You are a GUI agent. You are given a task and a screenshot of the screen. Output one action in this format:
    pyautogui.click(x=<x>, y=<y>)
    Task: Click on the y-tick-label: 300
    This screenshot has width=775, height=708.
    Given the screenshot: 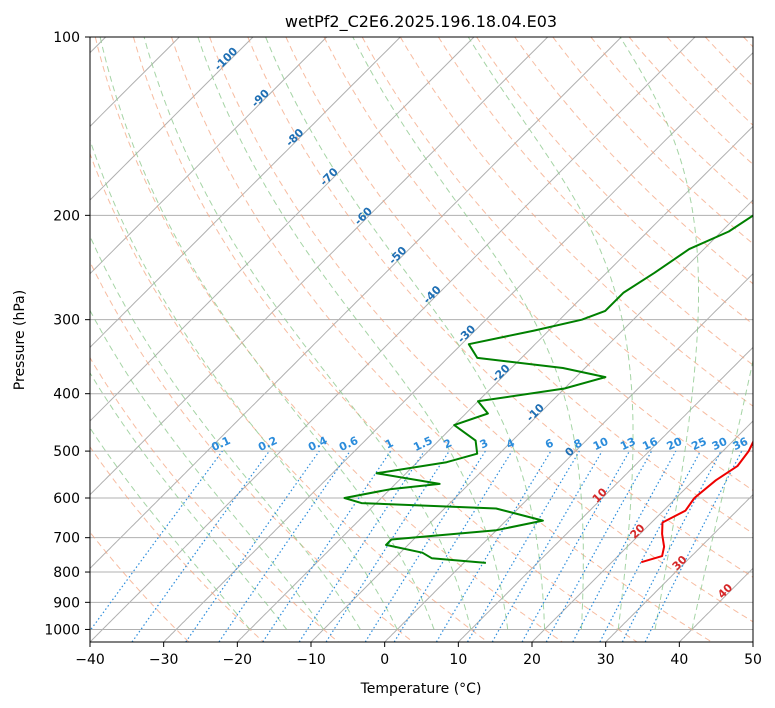 What is the action you would take?
    pyautogui.click(x=66, y=321)
    